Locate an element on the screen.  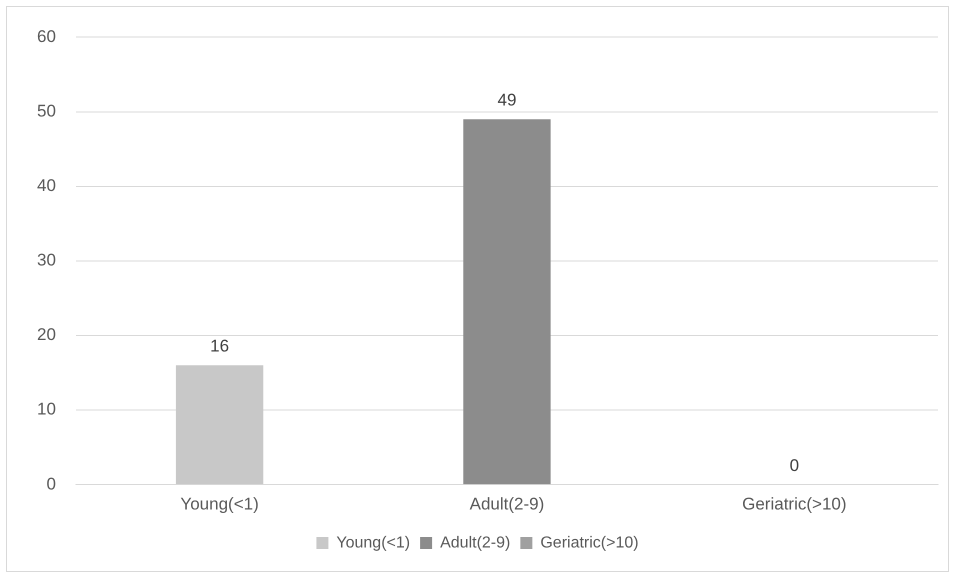
x-tick-label: Geriatric(>10) is located at coordinates (794, 504).